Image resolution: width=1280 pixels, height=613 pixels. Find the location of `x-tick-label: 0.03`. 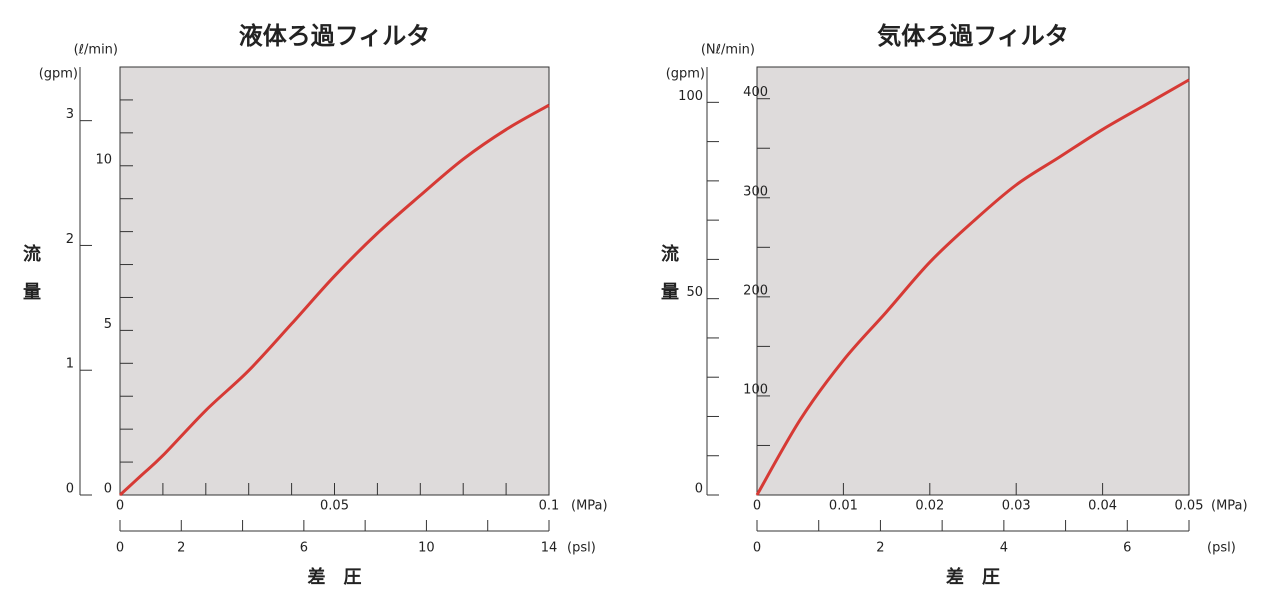

x-tick-label: 0.03 is located at coordinates (1016, 506).